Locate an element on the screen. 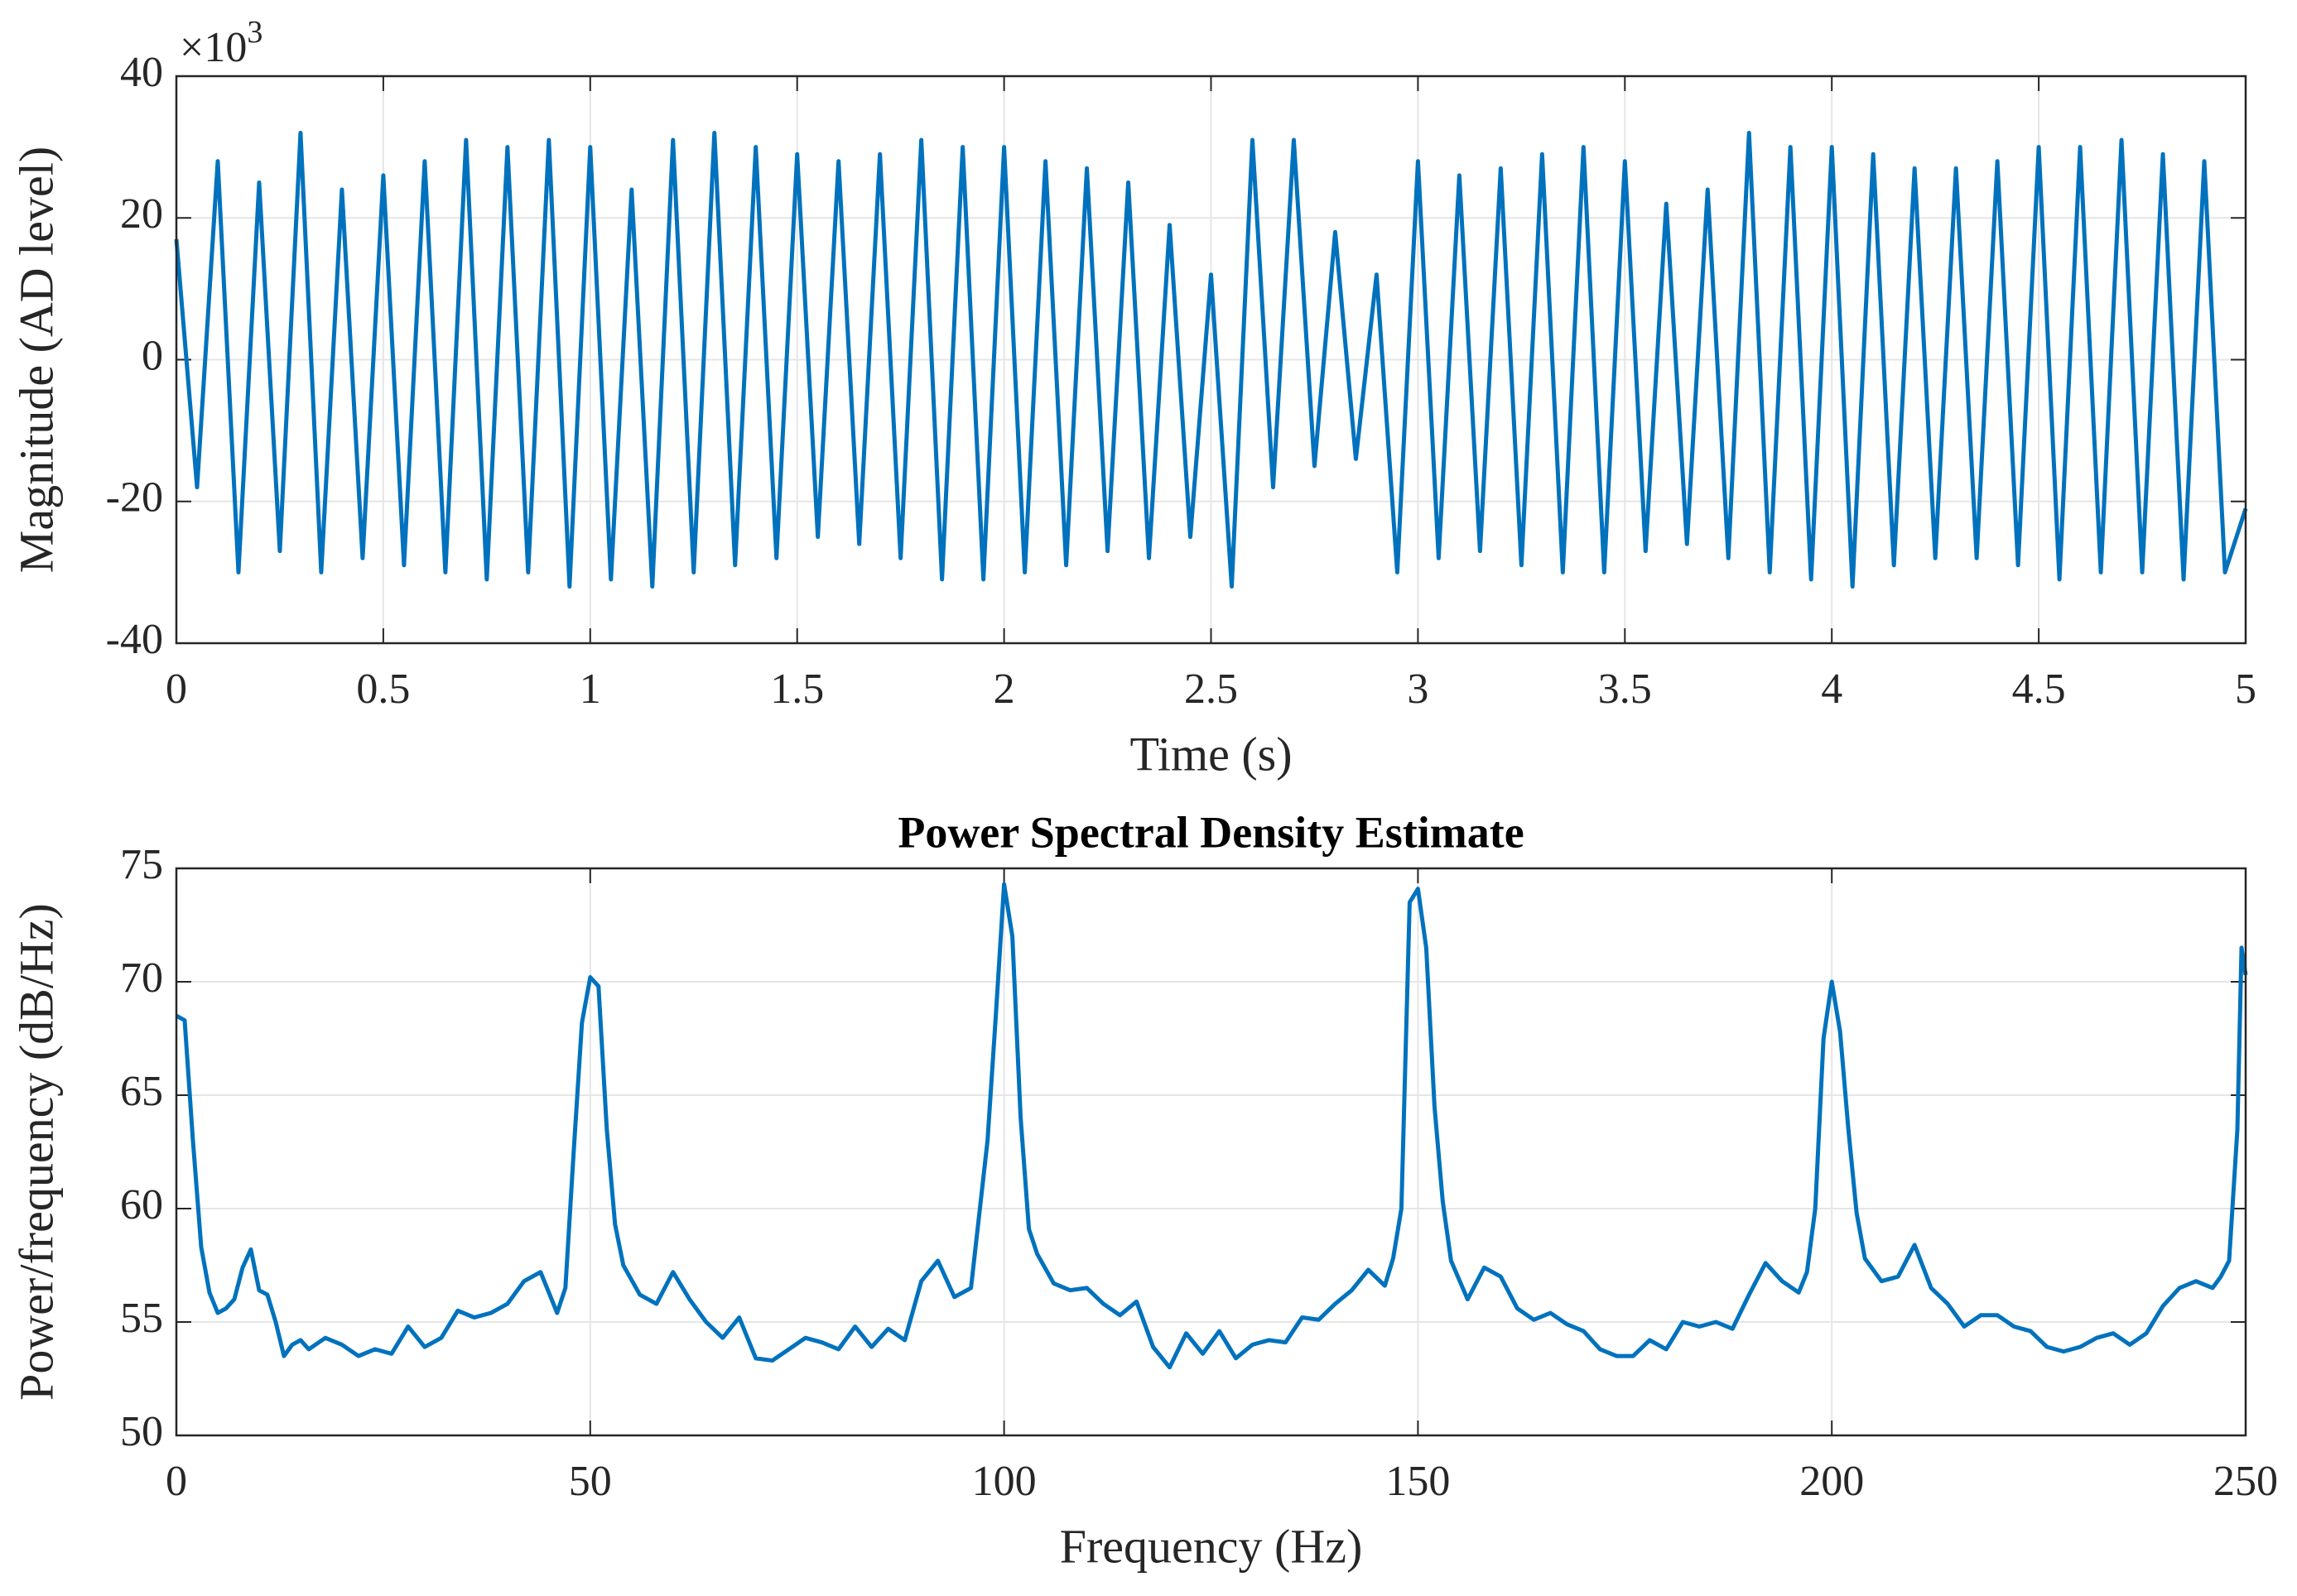  x-tick-label: 2 is located at coordinates (1005, 689).